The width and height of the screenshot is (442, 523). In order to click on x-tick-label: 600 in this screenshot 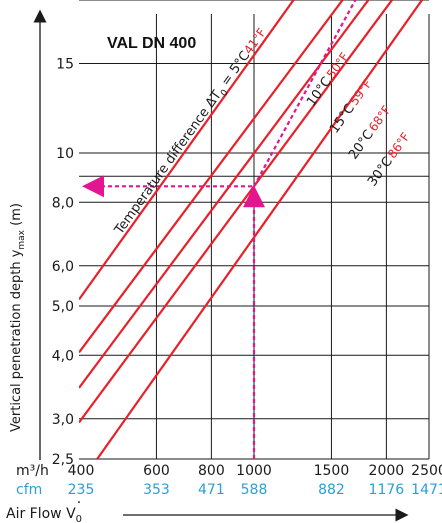, I will do `click(156, 471)`.